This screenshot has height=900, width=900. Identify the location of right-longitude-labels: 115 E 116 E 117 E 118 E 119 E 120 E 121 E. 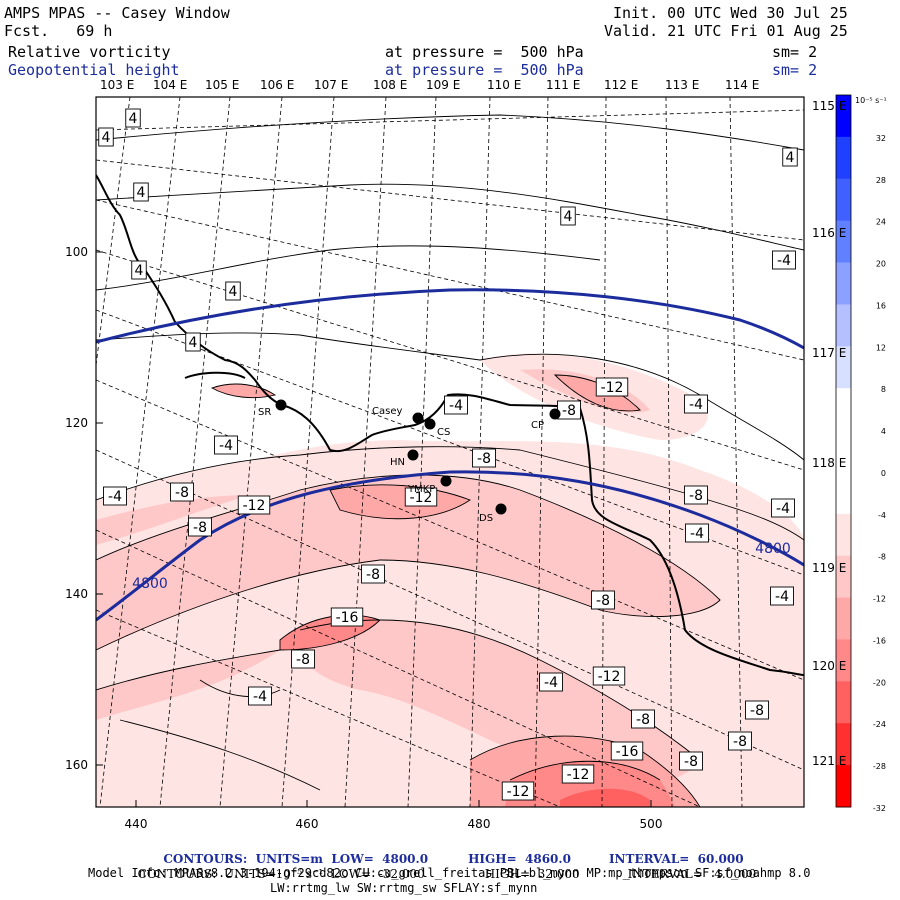
(829, 433).